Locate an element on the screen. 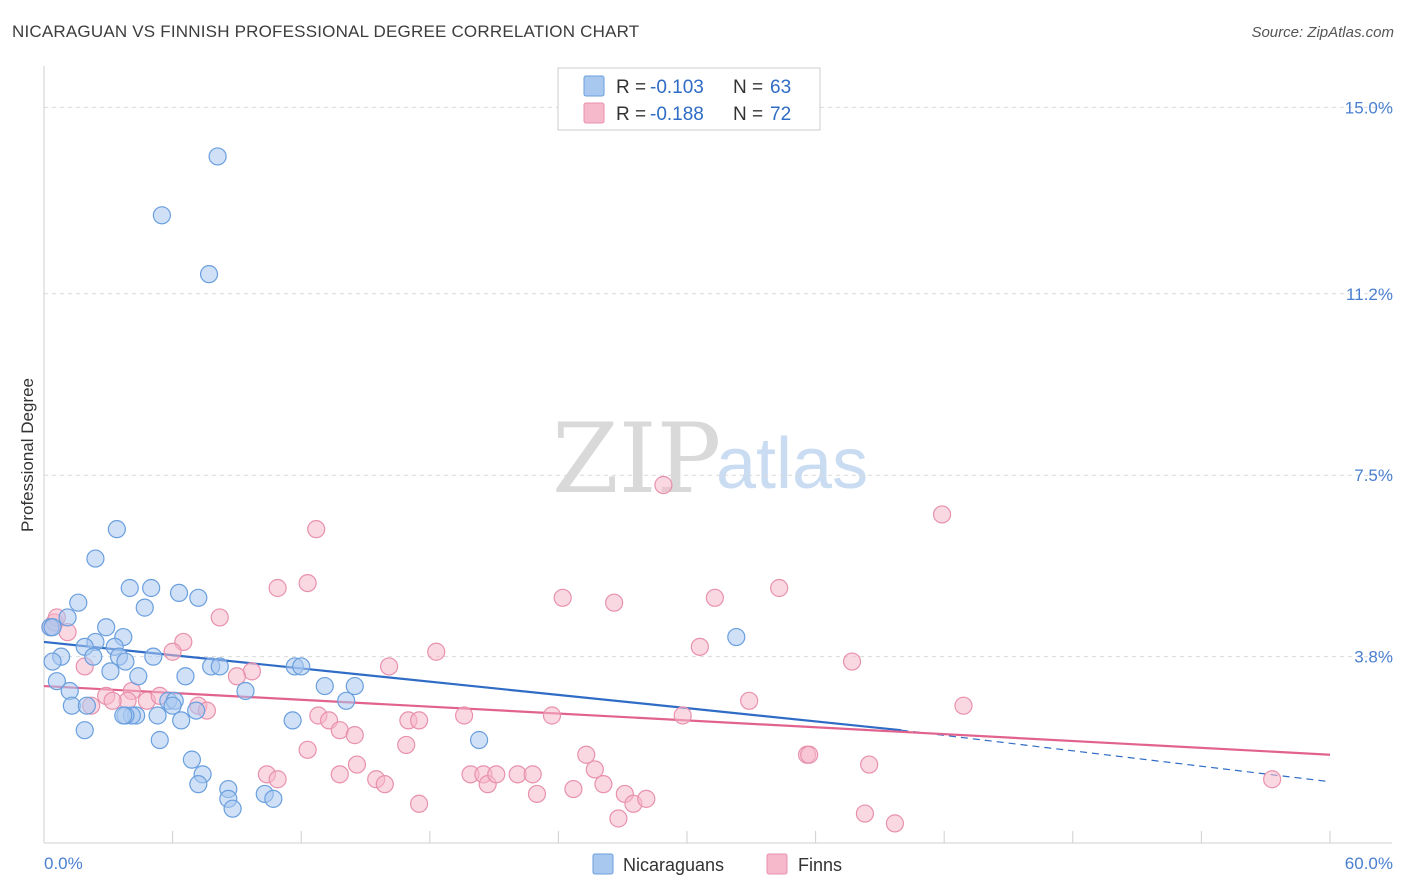 This screenshot has width=1406, height=892. y-tick-label: 3.8% is located at coordinates (1373, 657).